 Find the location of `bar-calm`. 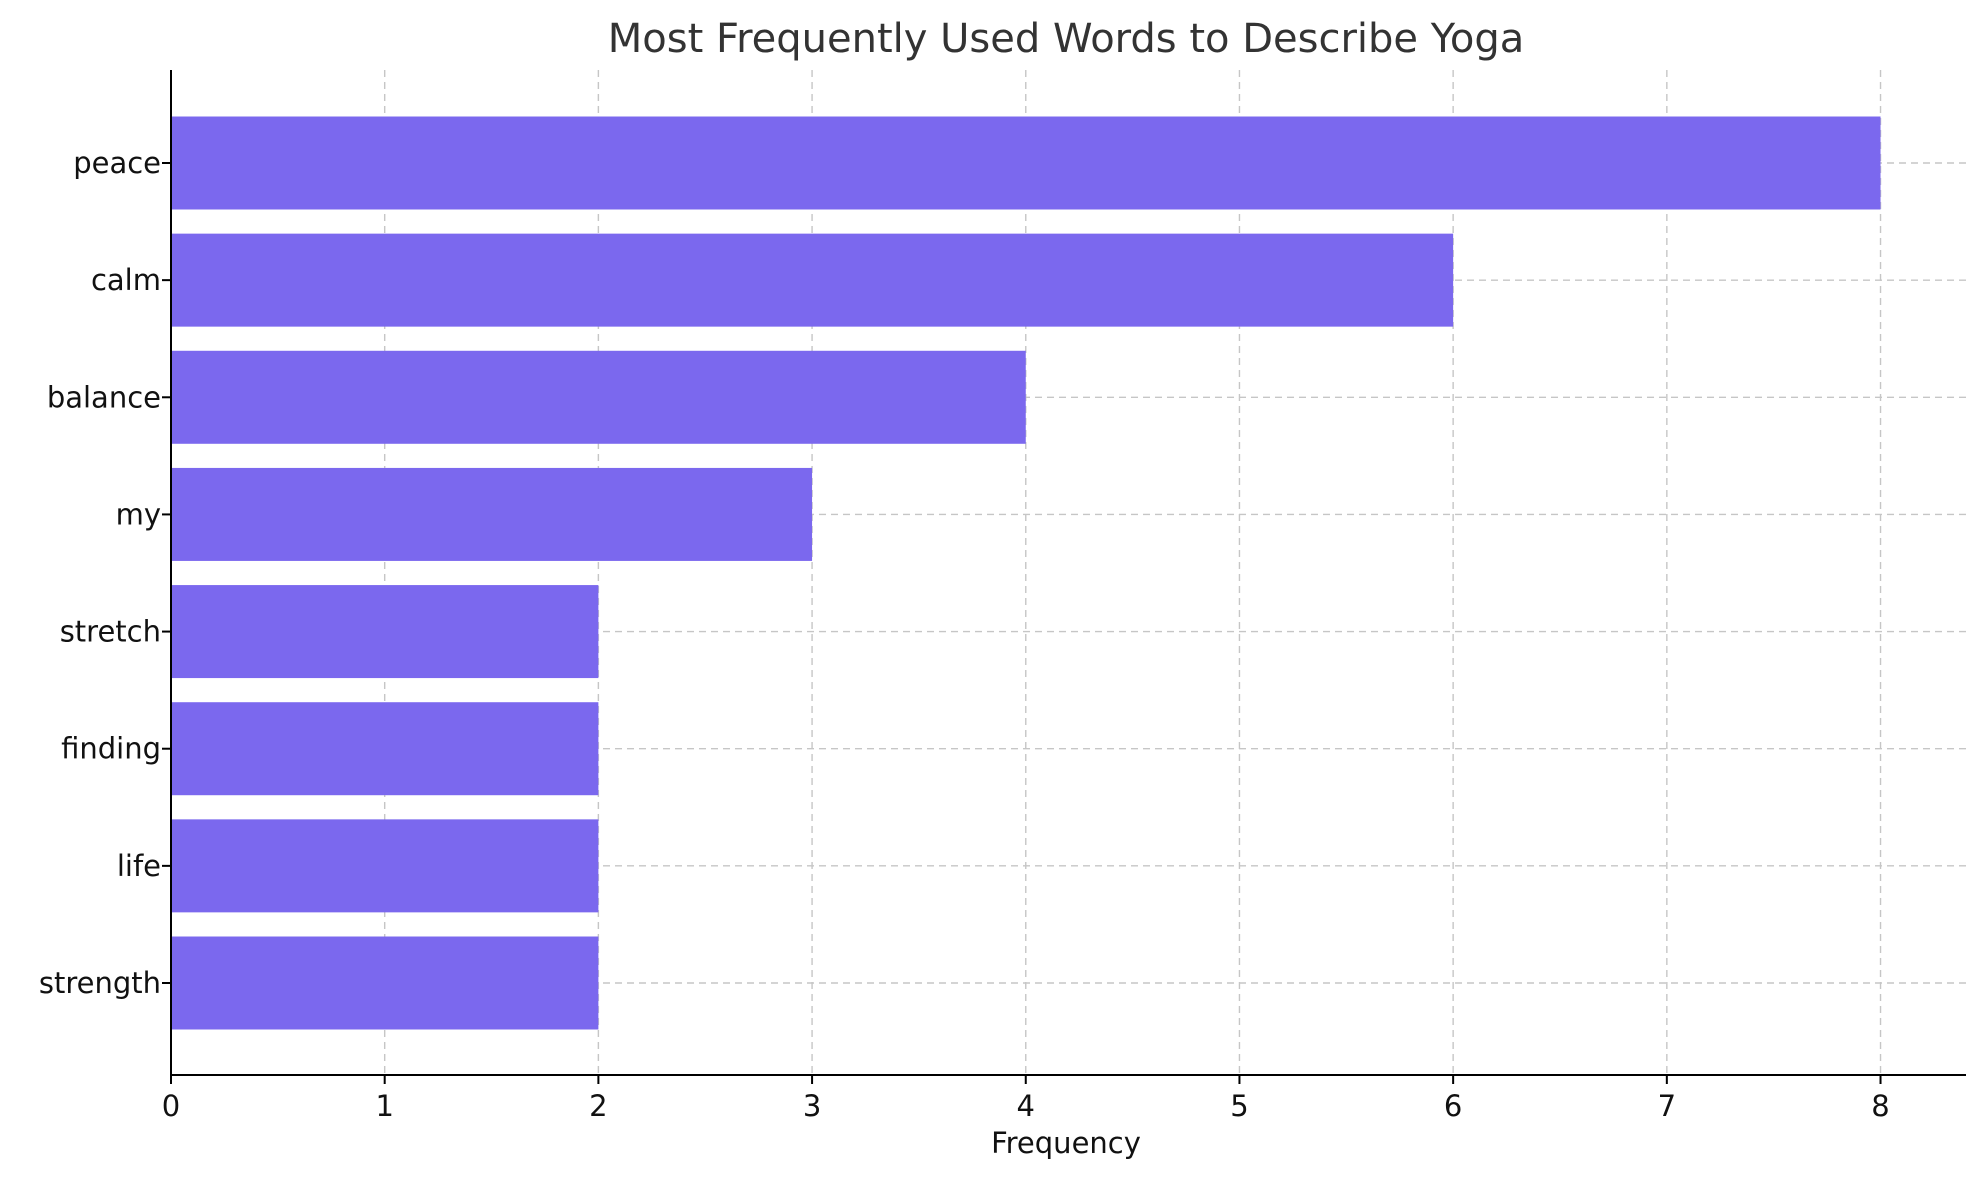

bar-calm is located at coordinates (812, 280).